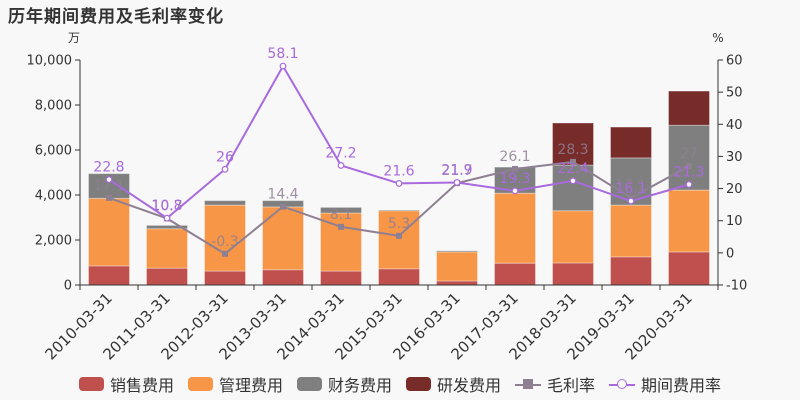 This screenshot has width=800, height=400. What do you see at coordinates (225, 157) in the screenshot?
I see `data-label-expense_ratio: 26` at bounding box center [225, 157].